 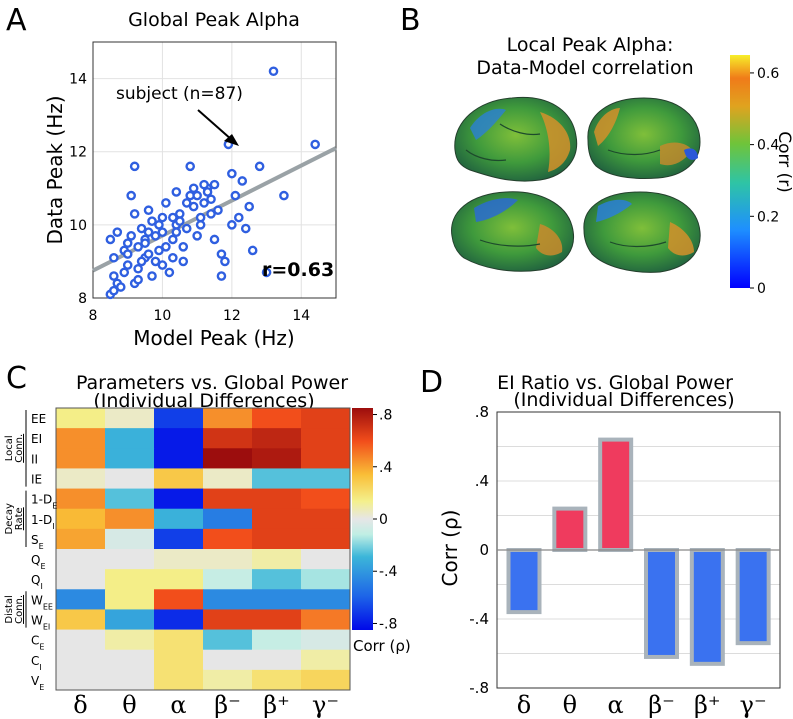 What do you see at coordinates (616, 705) in the screenshot?
I see `panel-d-x-label: α` at bounding box center [616, 705].